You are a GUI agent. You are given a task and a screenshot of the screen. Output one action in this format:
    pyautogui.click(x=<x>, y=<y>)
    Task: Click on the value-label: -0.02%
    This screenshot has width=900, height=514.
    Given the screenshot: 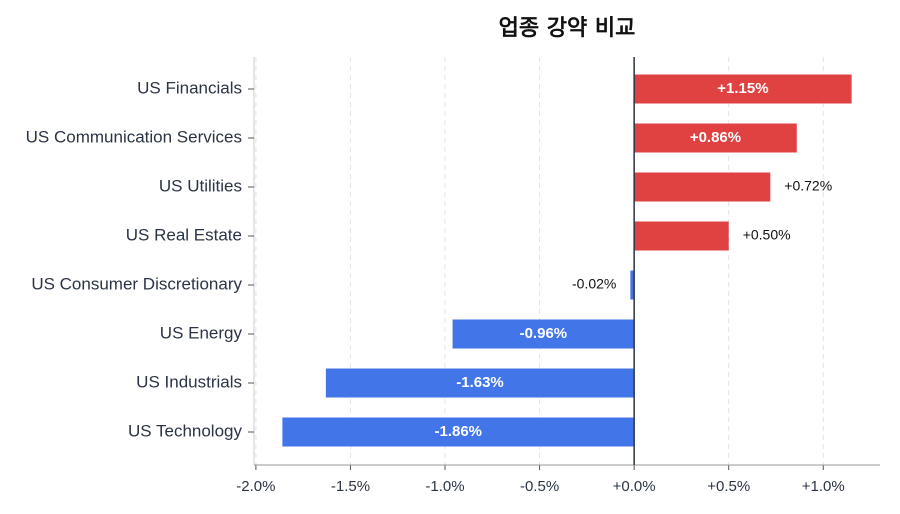 What is the action you would take?
    pyautogui.click(x=594, y=284)
    